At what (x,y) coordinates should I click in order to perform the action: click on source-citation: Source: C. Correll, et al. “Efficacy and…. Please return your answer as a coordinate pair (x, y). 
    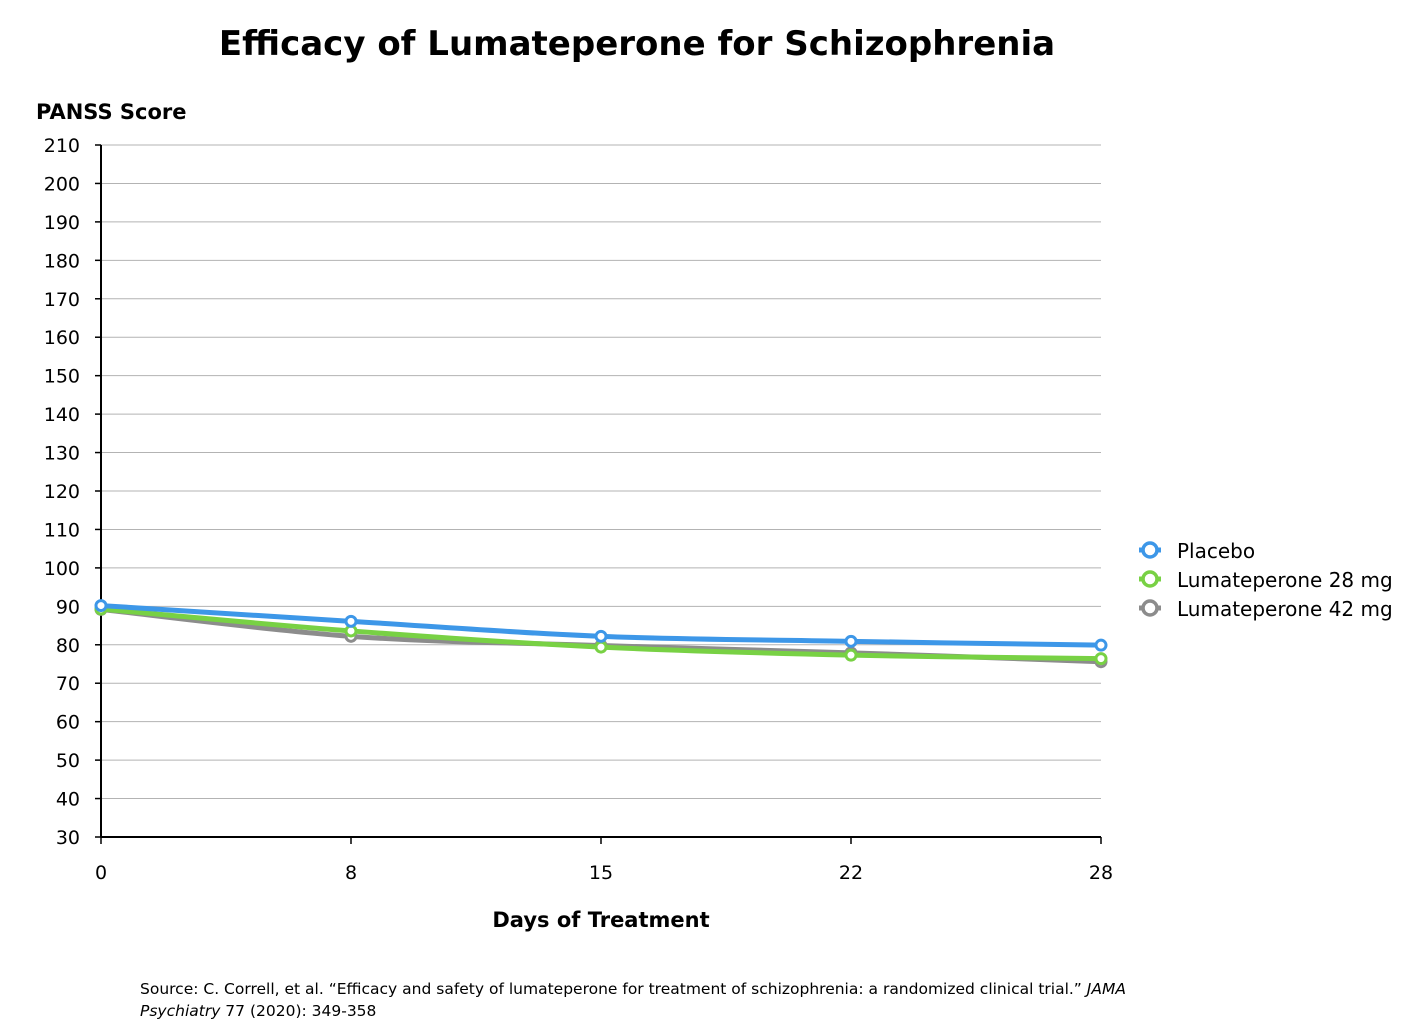
    Looking at the image, I should click on (670, 1000).